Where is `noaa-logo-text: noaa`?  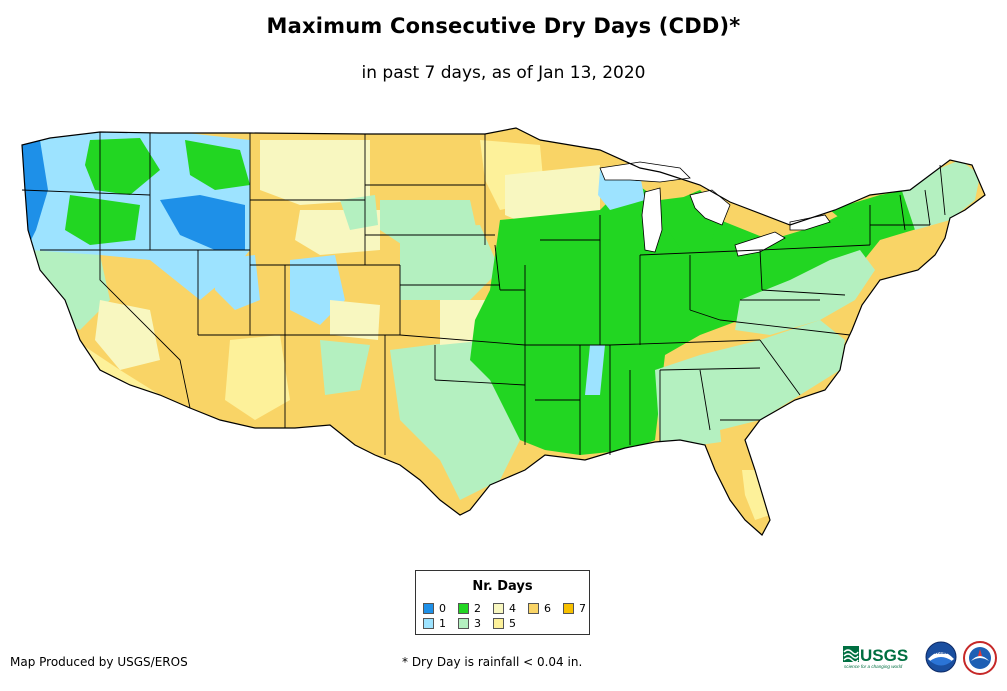
noaa-logo-text: noaa is located at coordinates (941, 653).